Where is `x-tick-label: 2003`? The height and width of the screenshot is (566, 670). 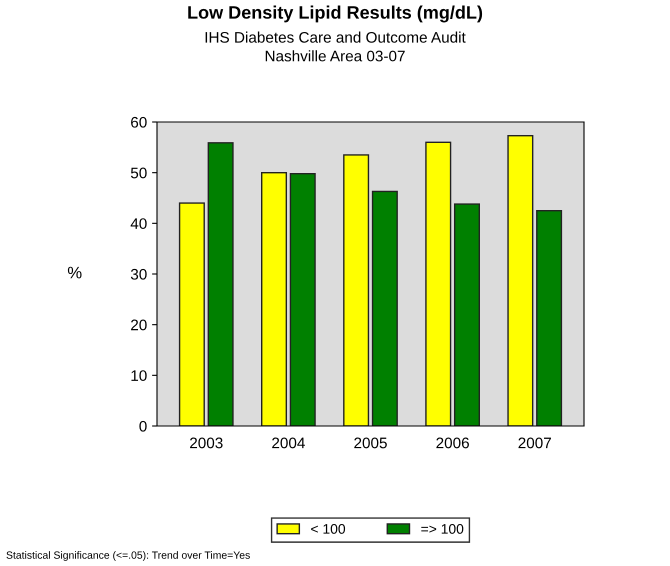
x-tick-label: 2003 is located at coordinates (206, 443).